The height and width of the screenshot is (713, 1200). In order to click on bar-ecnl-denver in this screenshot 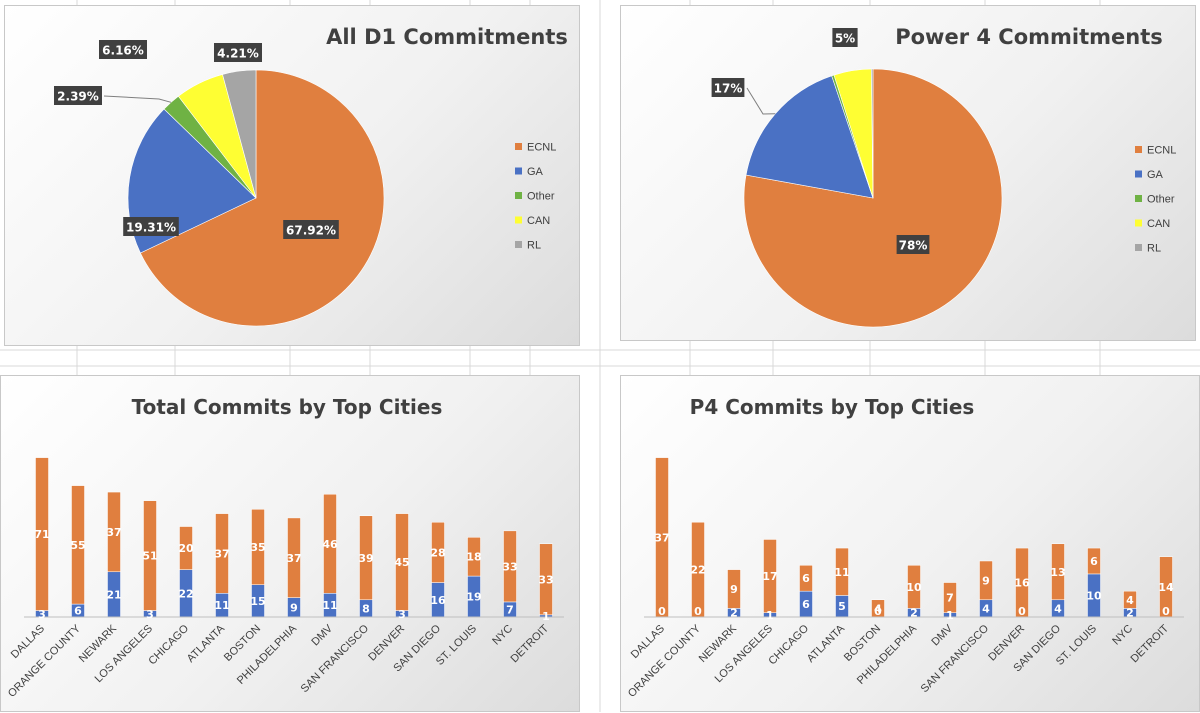, I will do `click(402, 562)`.